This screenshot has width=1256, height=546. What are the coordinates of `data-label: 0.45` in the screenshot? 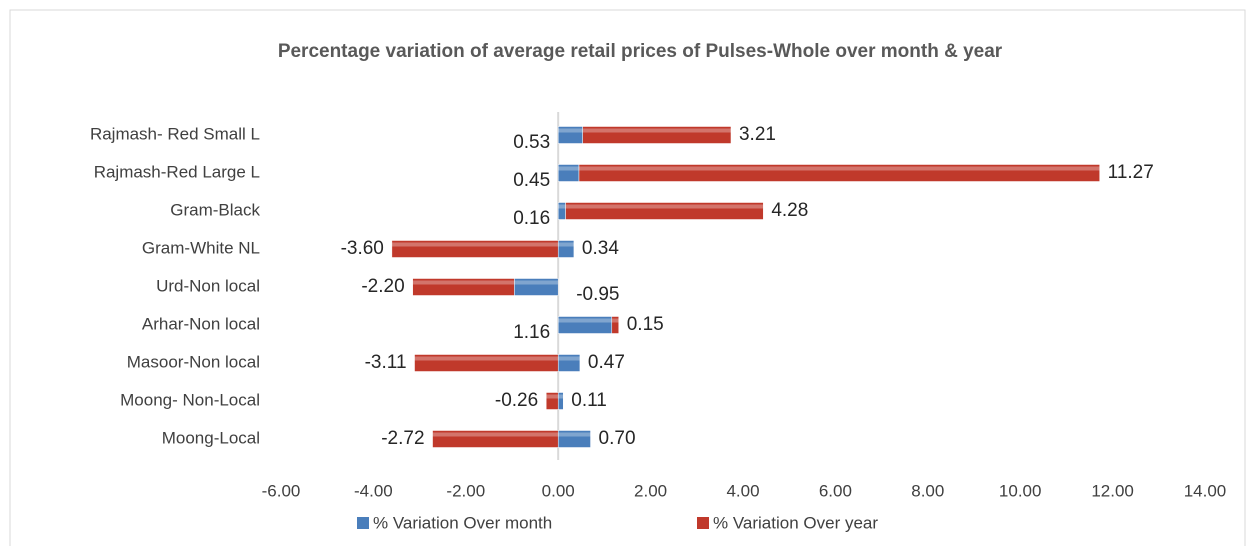 It's located at (531, 180).